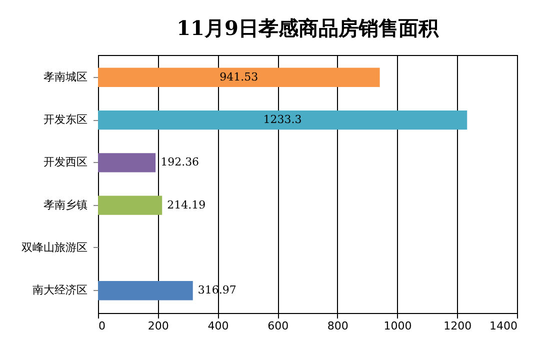 The image size is (538, 347). What do you see at coordinates (337, 326) in the screenshot?
I see `x-tick-label: 800` at bounding box center [337, 326].